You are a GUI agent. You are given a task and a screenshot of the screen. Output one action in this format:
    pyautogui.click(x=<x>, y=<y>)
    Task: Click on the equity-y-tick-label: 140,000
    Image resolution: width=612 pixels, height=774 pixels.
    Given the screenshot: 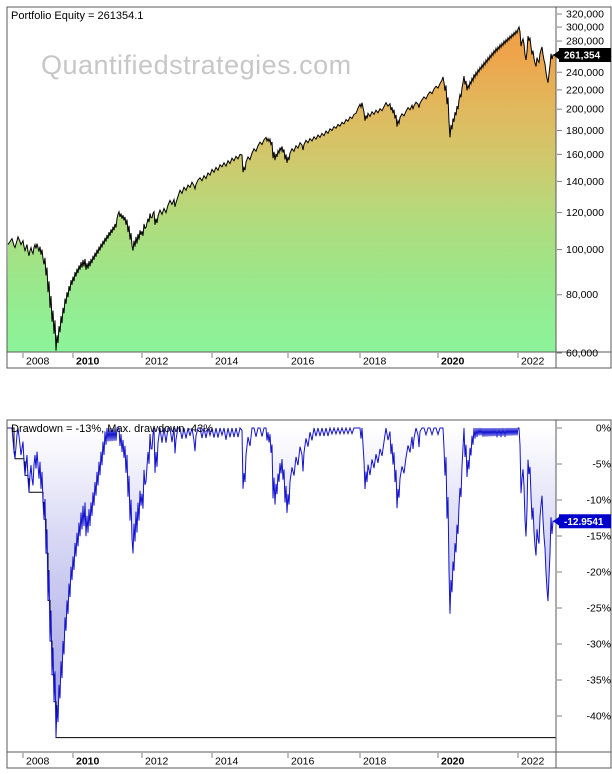 What is the action you would take?
    pyautogui.click(x=585, y=182)
    